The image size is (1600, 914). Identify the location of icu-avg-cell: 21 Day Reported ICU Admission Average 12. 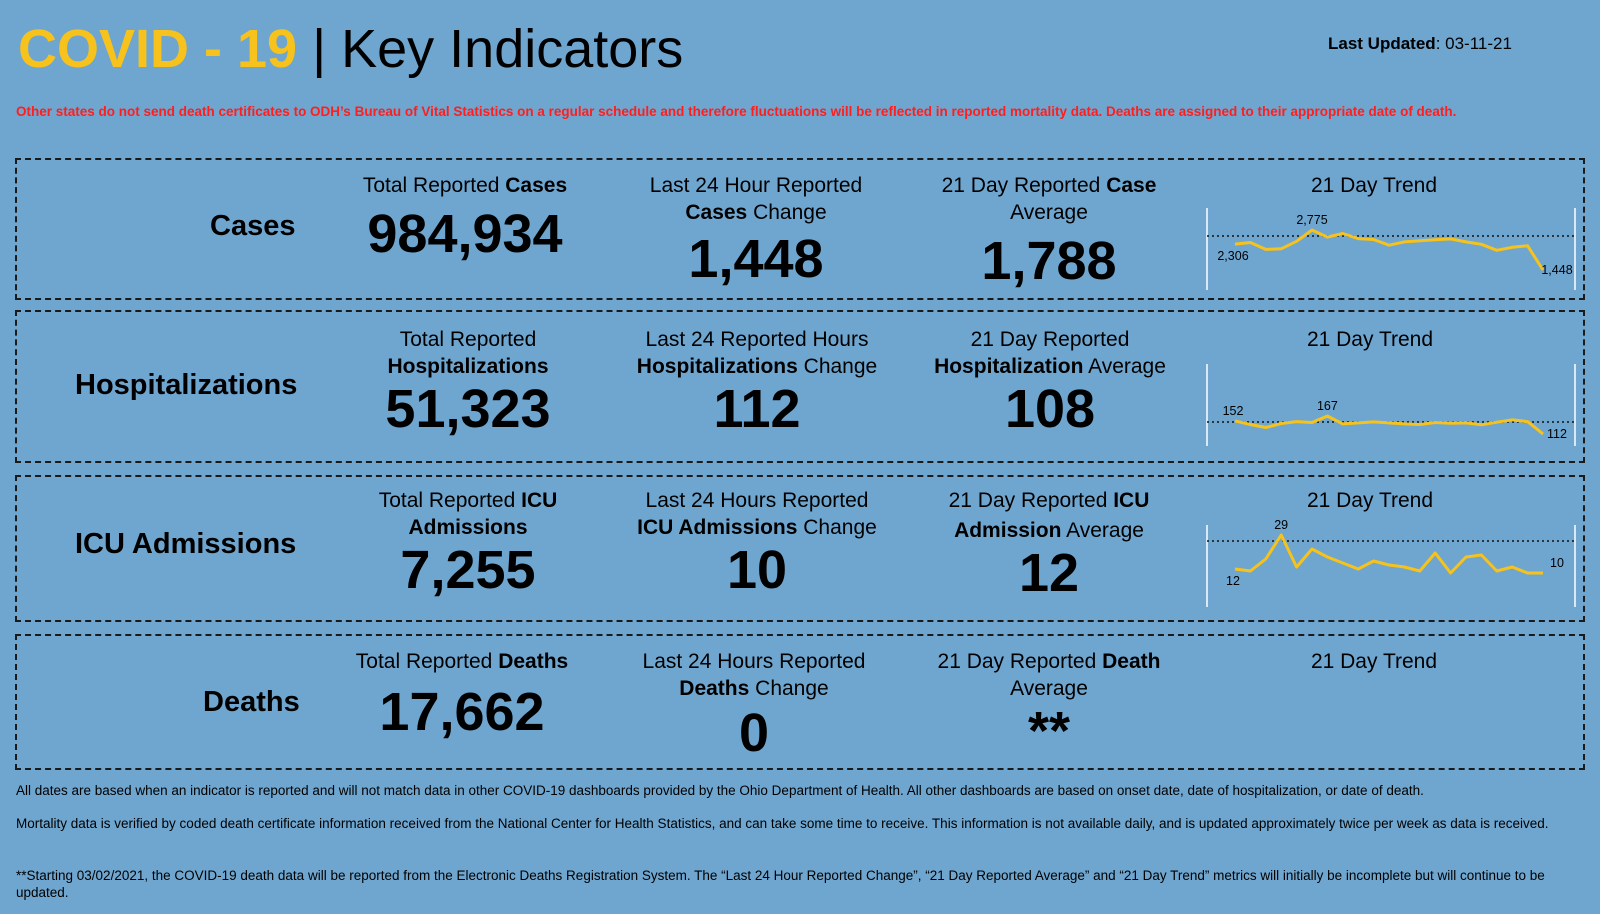
(1049, 544).